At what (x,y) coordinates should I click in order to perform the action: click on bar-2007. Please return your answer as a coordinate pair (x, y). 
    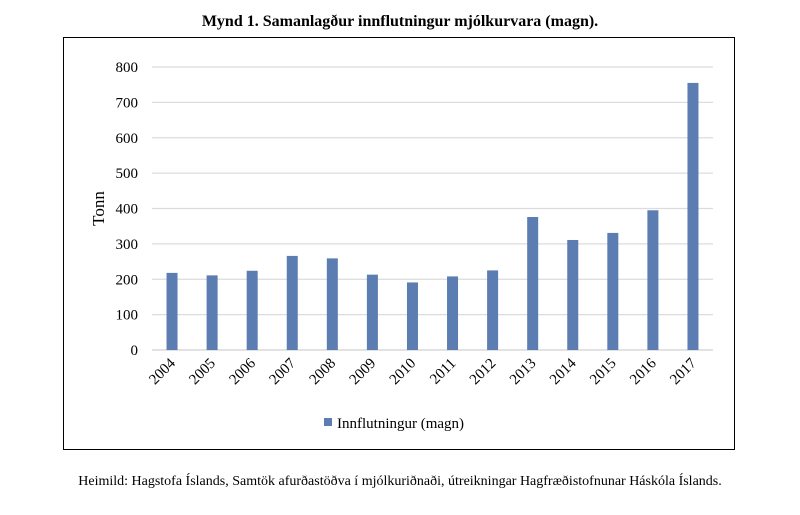
    Looking at the image, I should click on (292, 302).